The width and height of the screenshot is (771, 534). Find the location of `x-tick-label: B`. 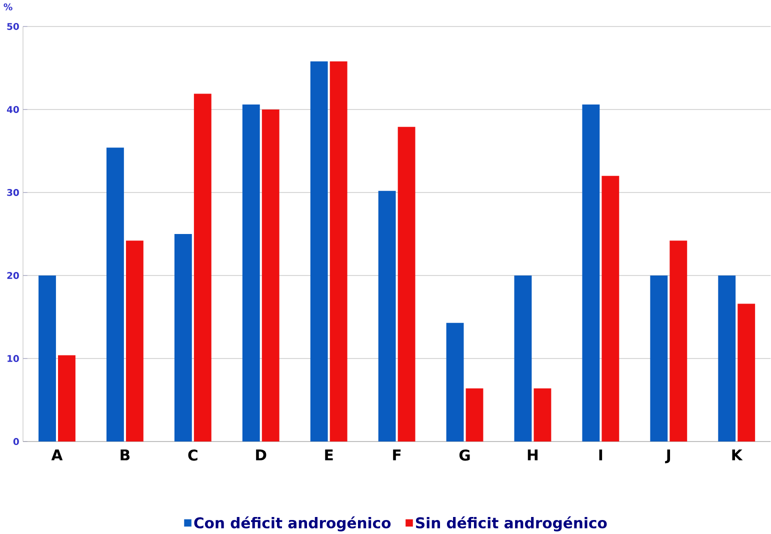

x-tick-label: B is located at coordinates (125, 455).